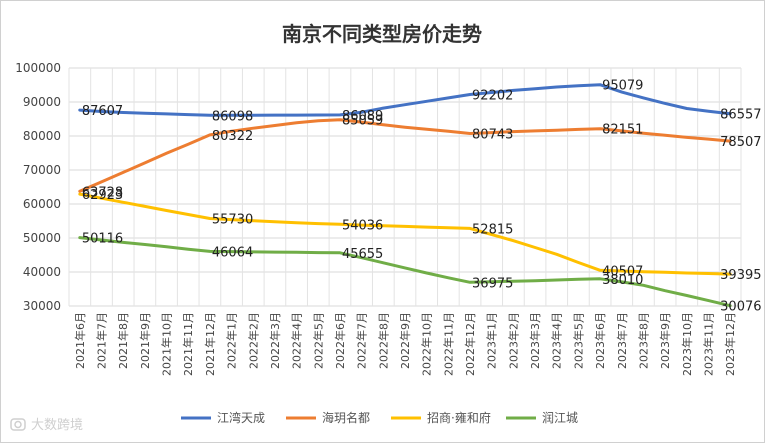 The width and height of the screenshot is (765, 443). Describe the element at coordinates (42, 306) in the screenshot. I see `y-tick-label: 30000` at that location.